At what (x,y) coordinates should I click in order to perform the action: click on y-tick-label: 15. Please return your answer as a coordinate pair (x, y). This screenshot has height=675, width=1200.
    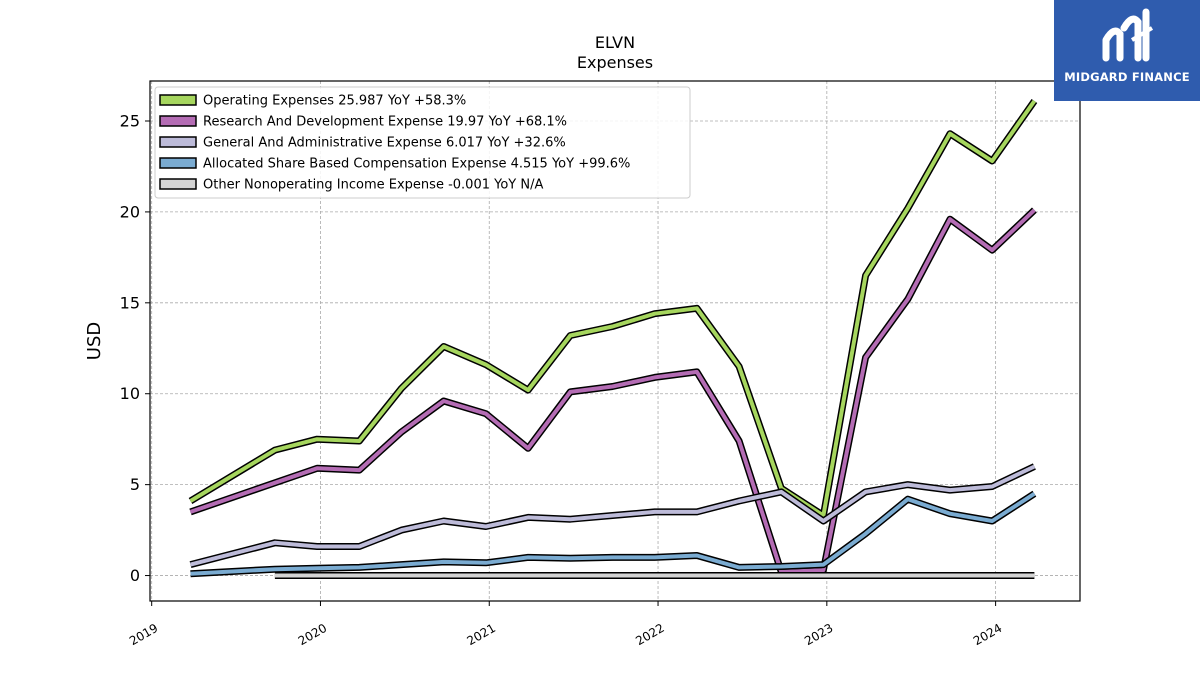
    Looking at the image, I should click on (130, 302).